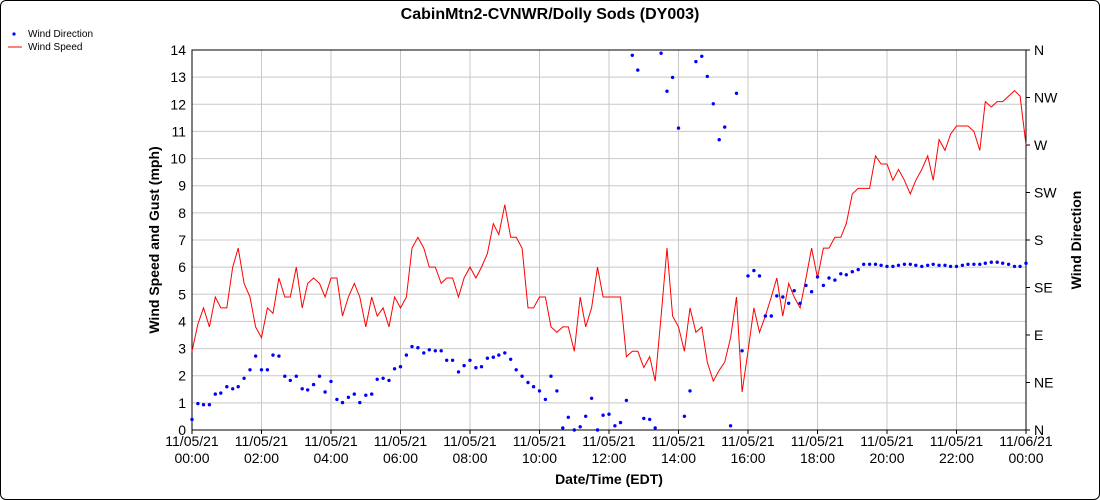  What do you see at coordinates (261, 458) in the screenshot?
I see `x-tick-time: 02:00` at bounding box center [261, 458].